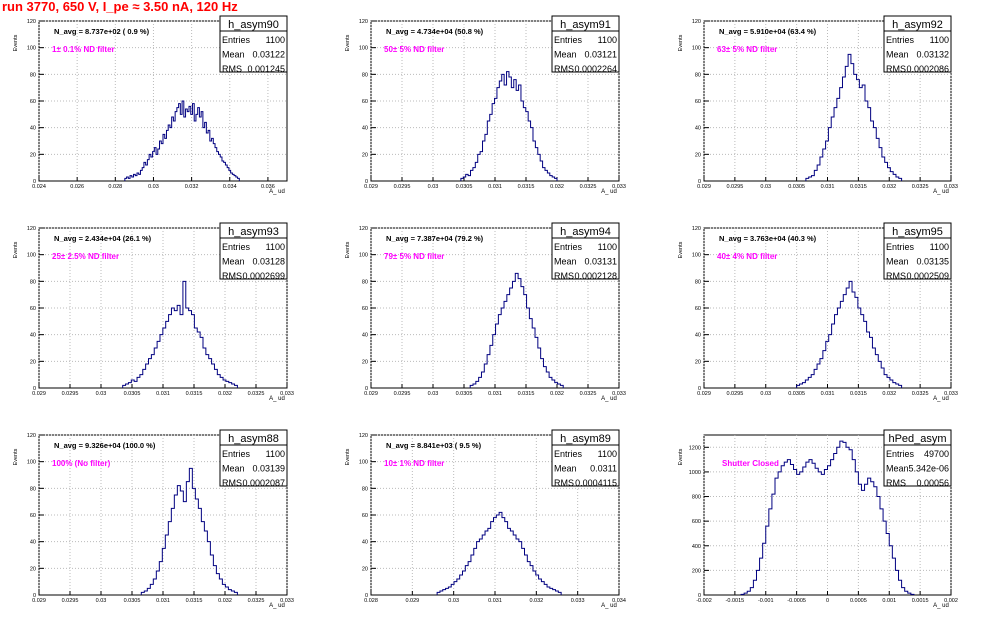  Describe the element at coordinates (81, 463) in the screenshot. I see `filter-label: 100% (No filter)` at that location.